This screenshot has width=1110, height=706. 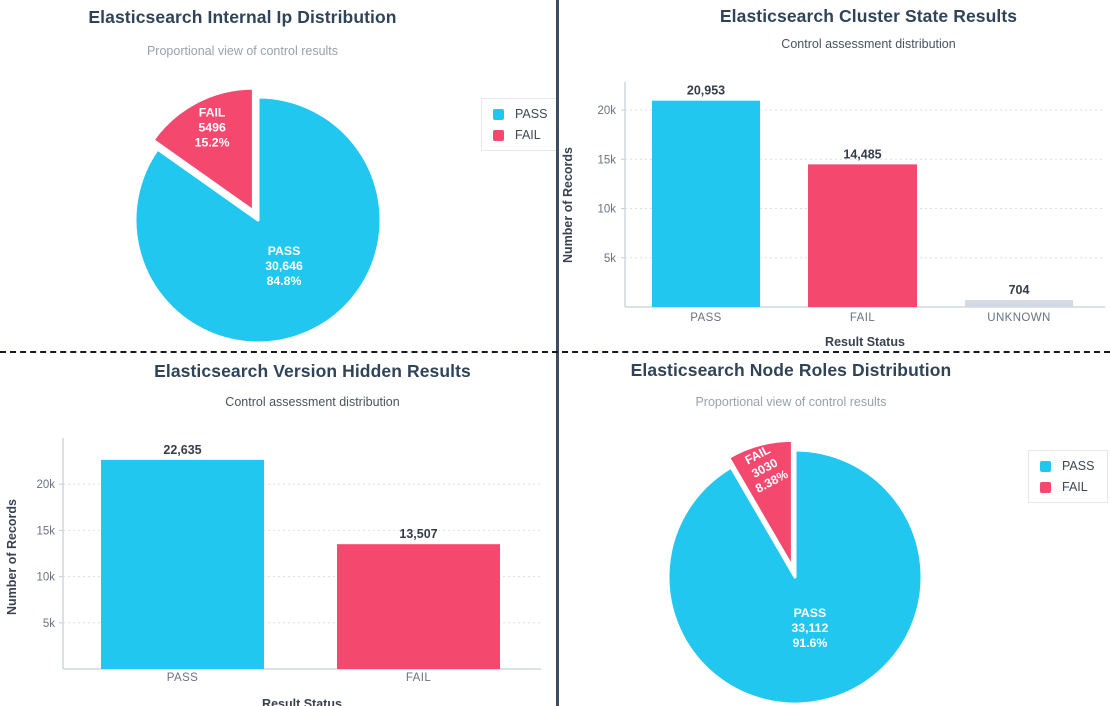 What do you see at coordinates (555, 352) in the screenshot?
I see `horizontal-divider` at bounding box center [555, 352].